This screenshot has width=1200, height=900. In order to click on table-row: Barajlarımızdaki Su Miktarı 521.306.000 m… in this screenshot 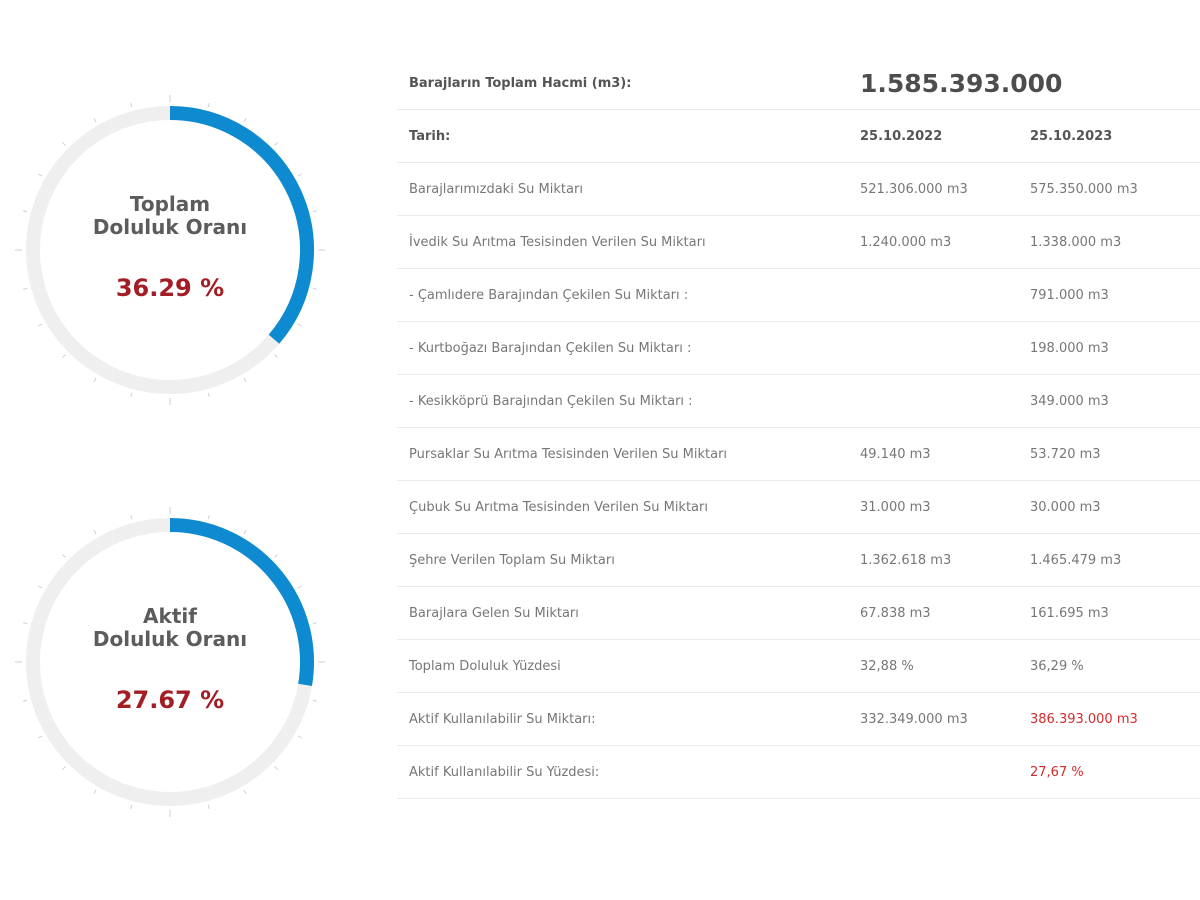, I will do `click(798, 189)`.